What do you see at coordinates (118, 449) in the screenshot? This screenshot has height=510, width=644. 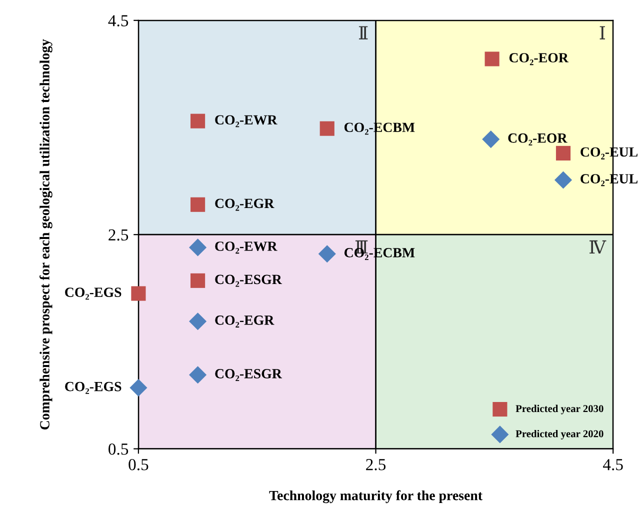 I see `y-tick-label: 0.5` at bounding box center [118, 449].